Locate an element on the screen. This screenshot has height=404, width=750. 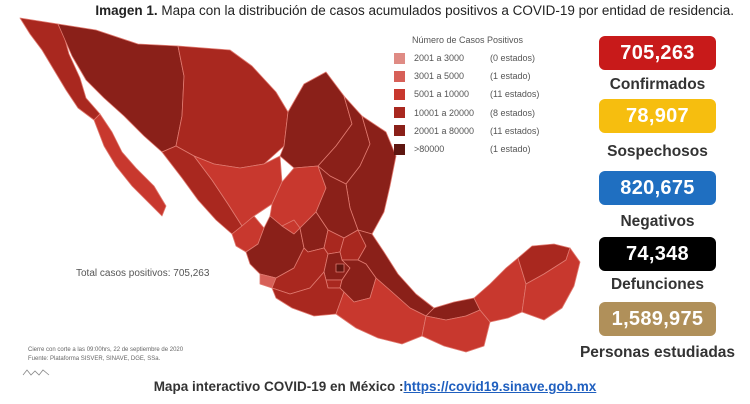
legend-range: 2001 a 3000 is located at coordinates (439, 58).